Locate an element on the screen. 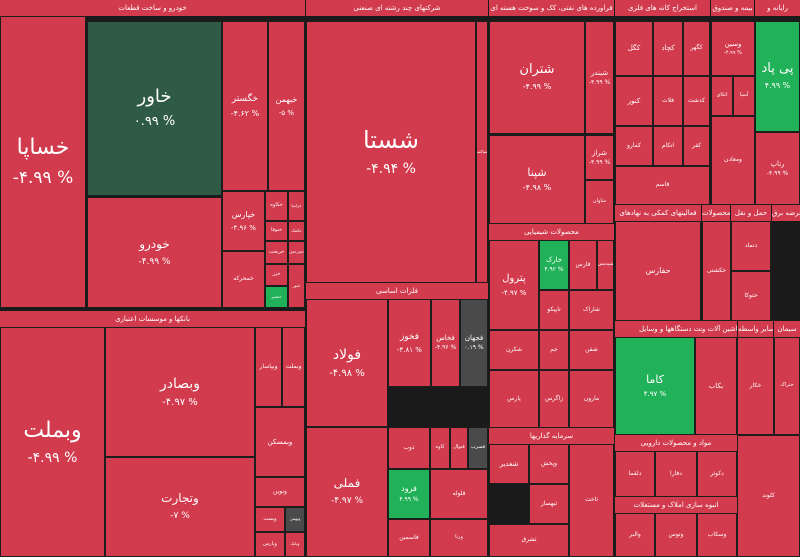  treemap-tile: بکاب is located at coordinates (716, 386).